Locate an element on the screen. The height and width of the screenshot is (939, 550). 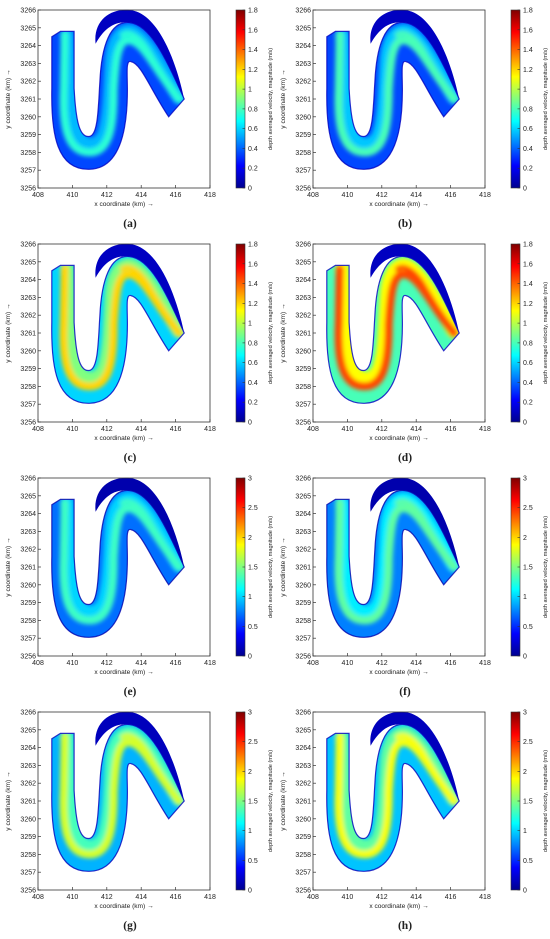
colorbar-tick-label: 0.8 is located at coordinates (528, 343).